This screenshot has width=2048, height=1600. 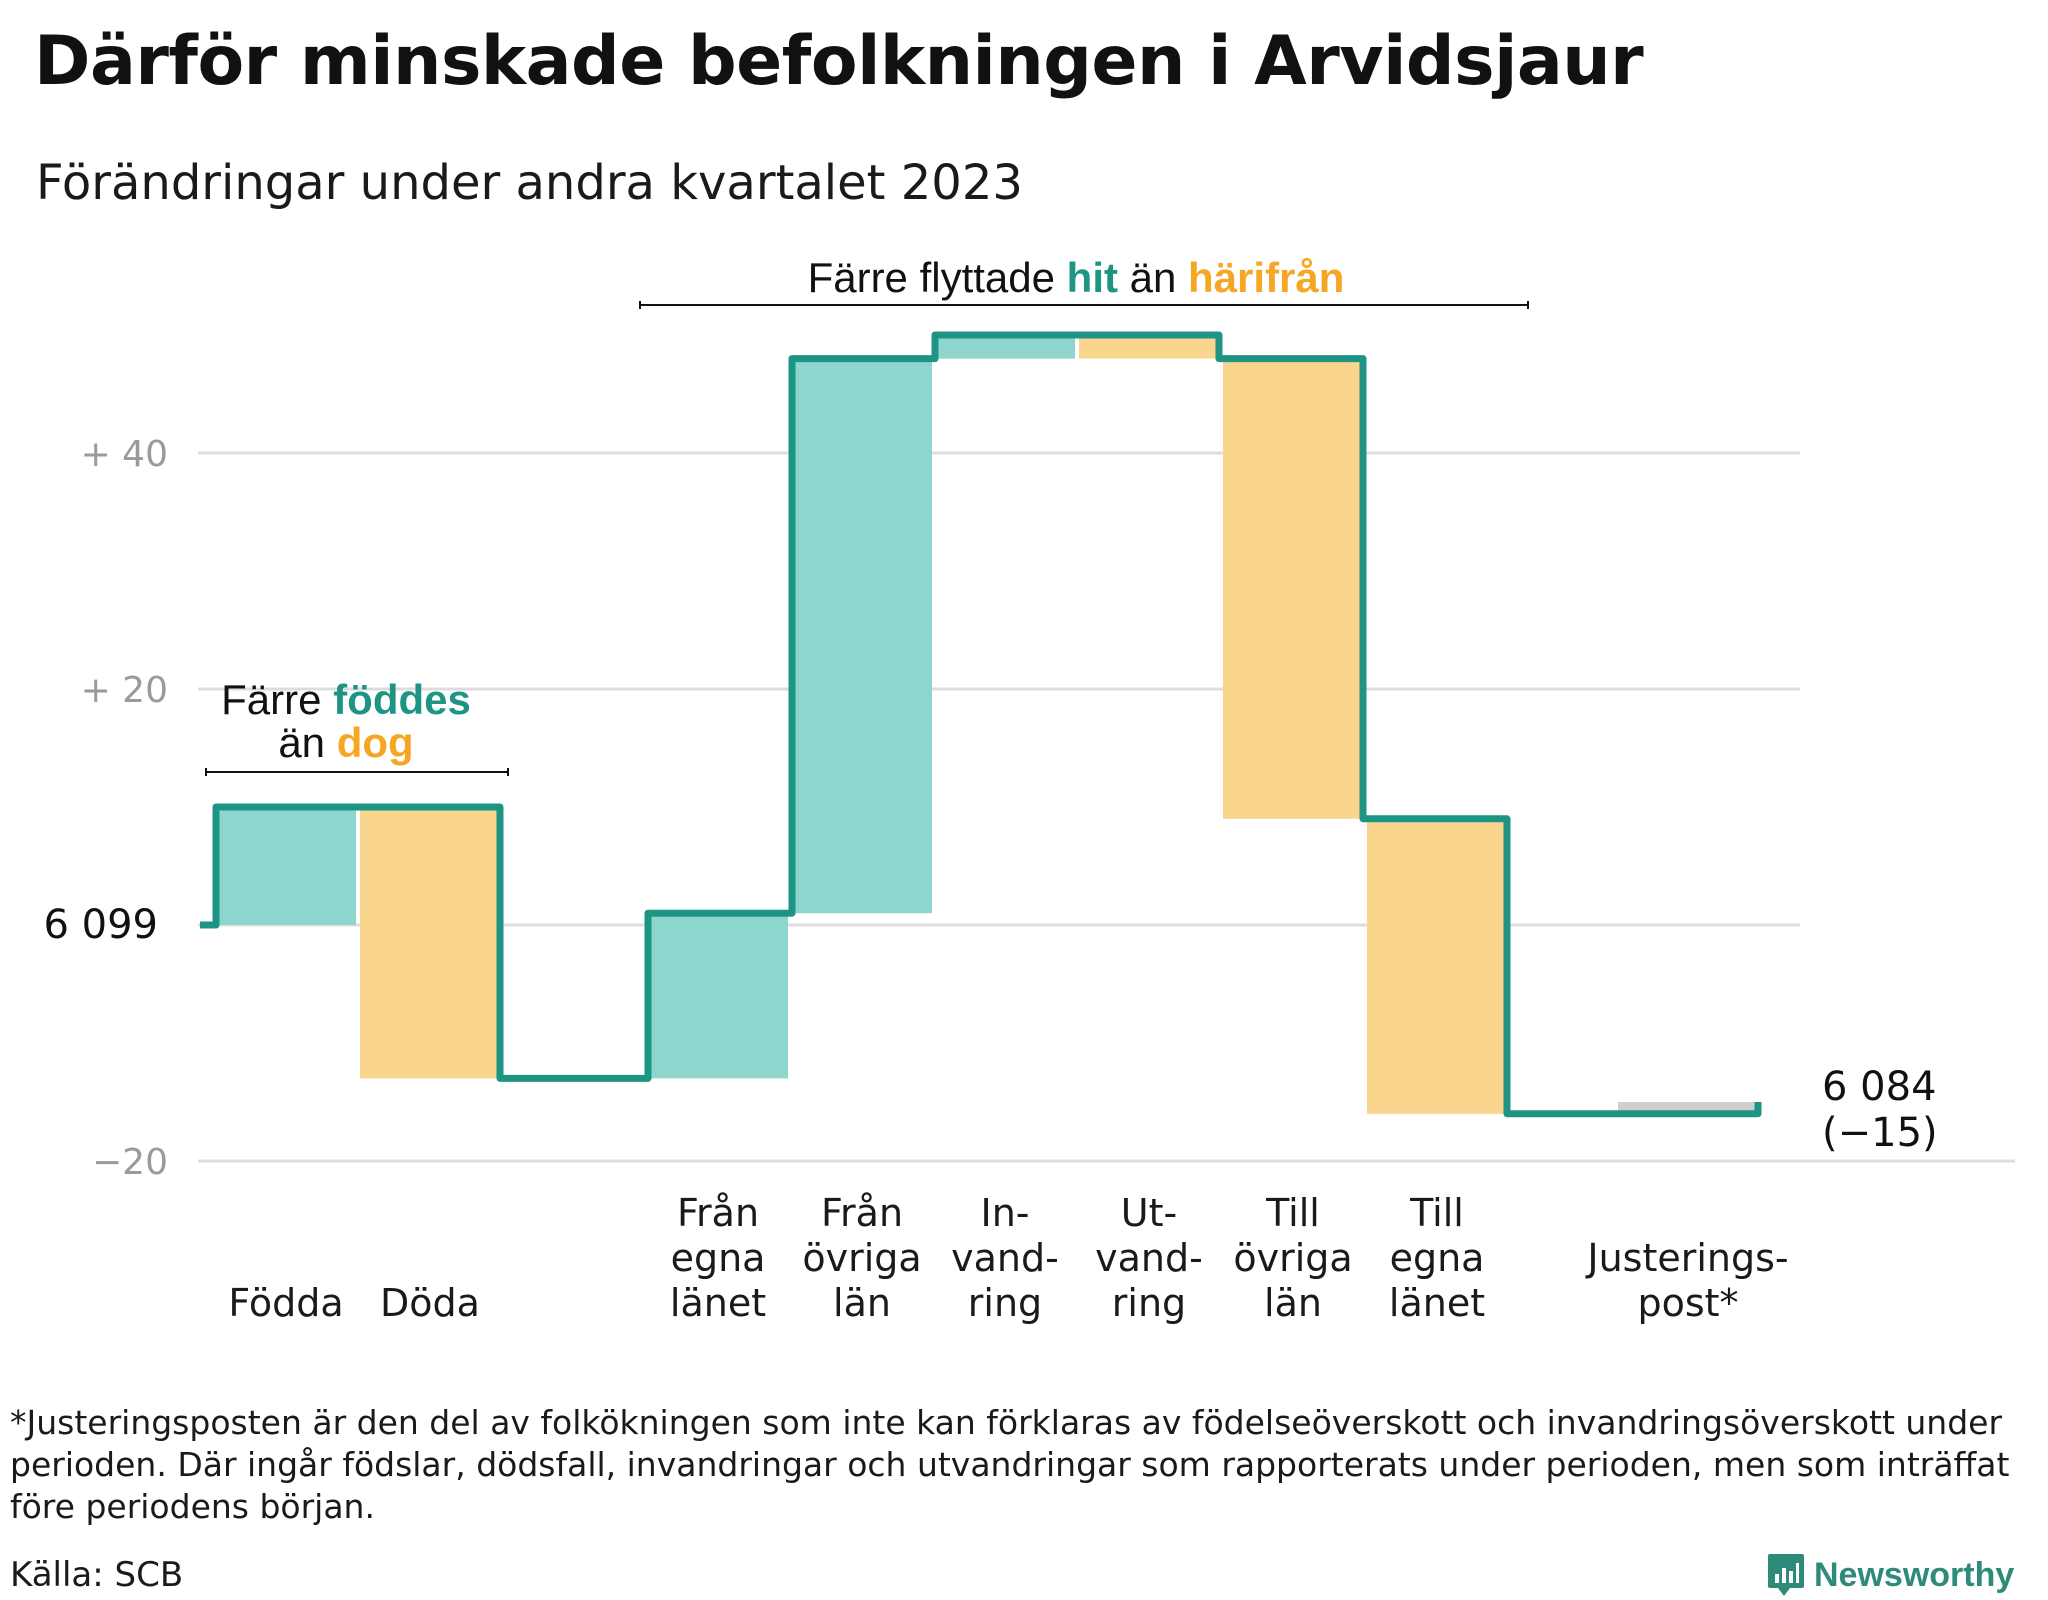 I want to click on chart-subtitle: Förändringar under andra kvartalet 2023, so click(x=529, y=183).